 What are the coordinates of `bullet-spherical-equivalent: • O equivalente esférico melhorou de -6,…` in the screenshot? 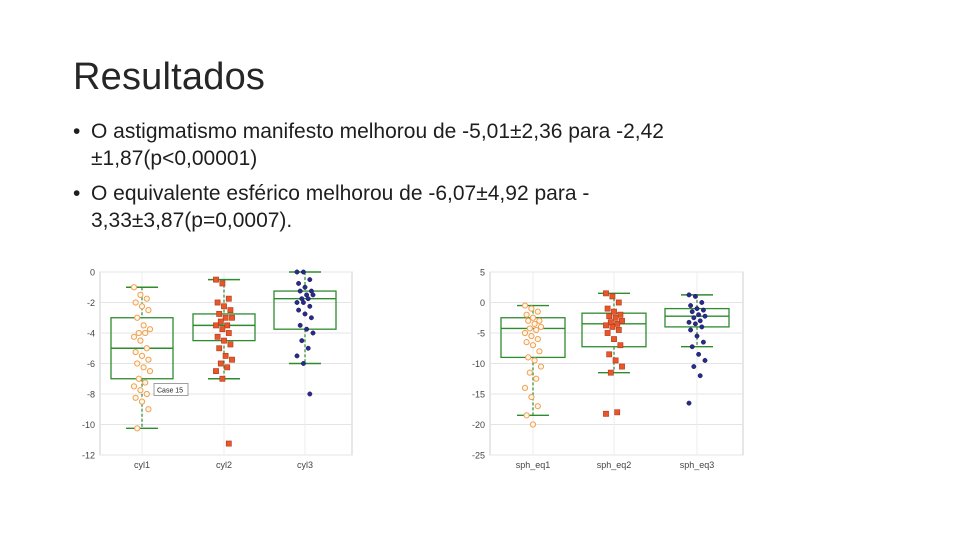 It's located at (453, 207).